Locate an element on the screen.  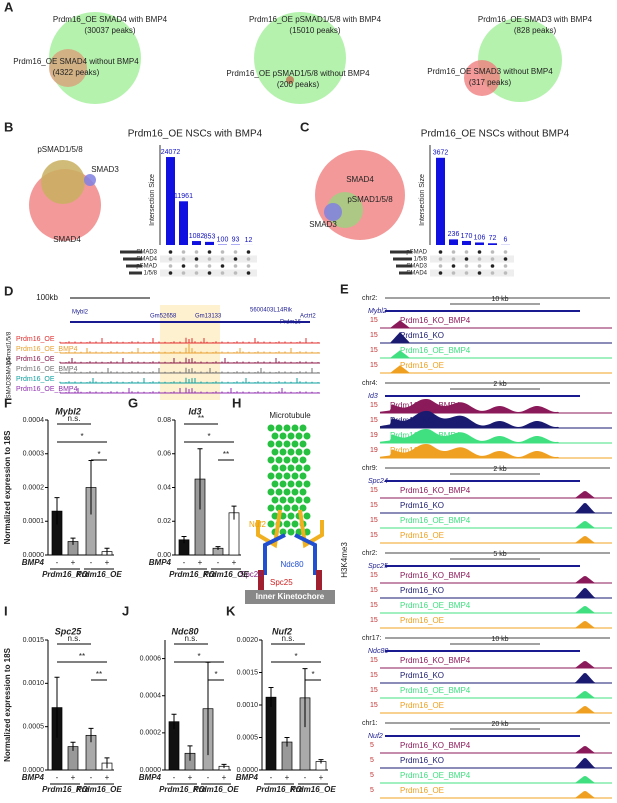
value-label: 72 is located at coordinates (493, 238).